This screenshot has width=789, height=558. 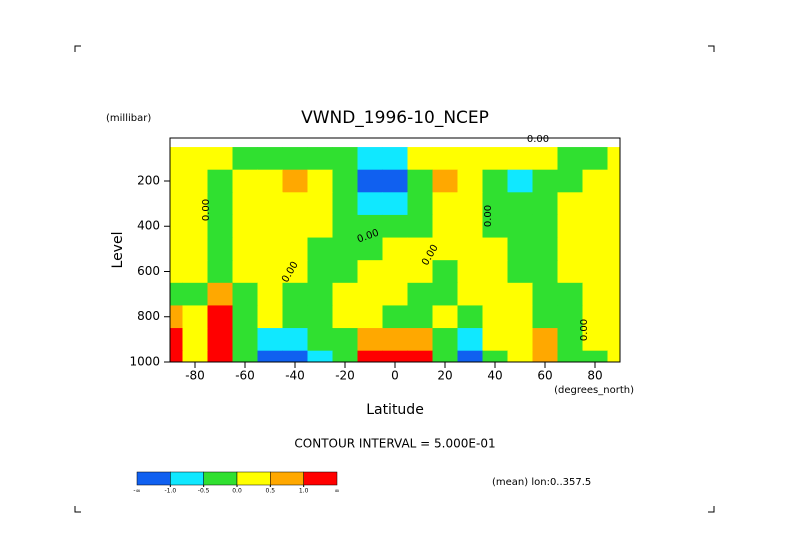 I want to click on y-tick-label: 200, so click(x=148, y=180).